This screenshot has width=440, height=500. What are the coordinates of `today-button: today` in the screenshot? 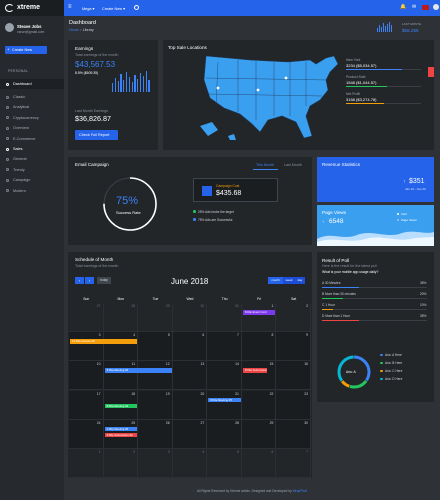 It's located at (104, 280).